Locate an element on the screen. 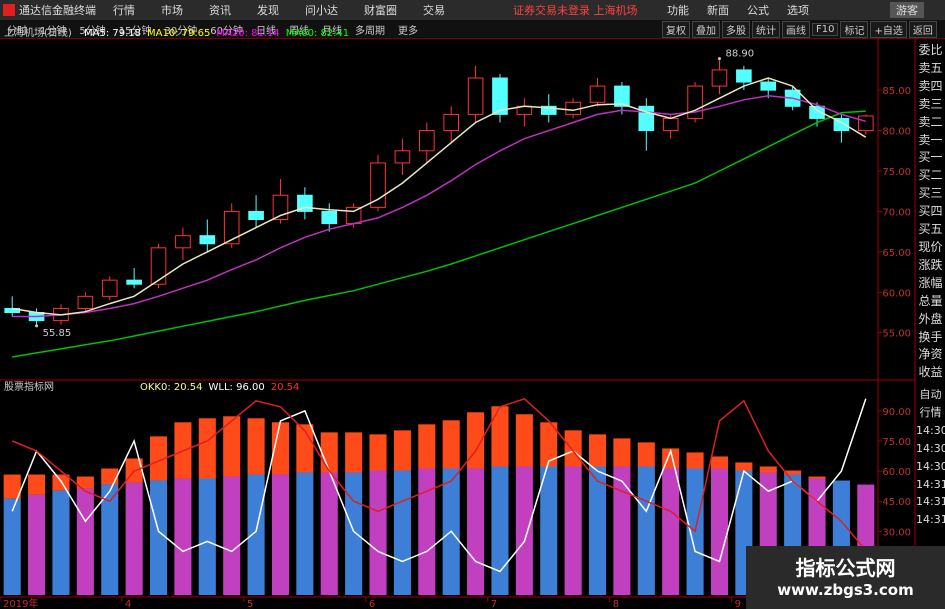  tool-button: 多股 is located at coordinates (736, 29).